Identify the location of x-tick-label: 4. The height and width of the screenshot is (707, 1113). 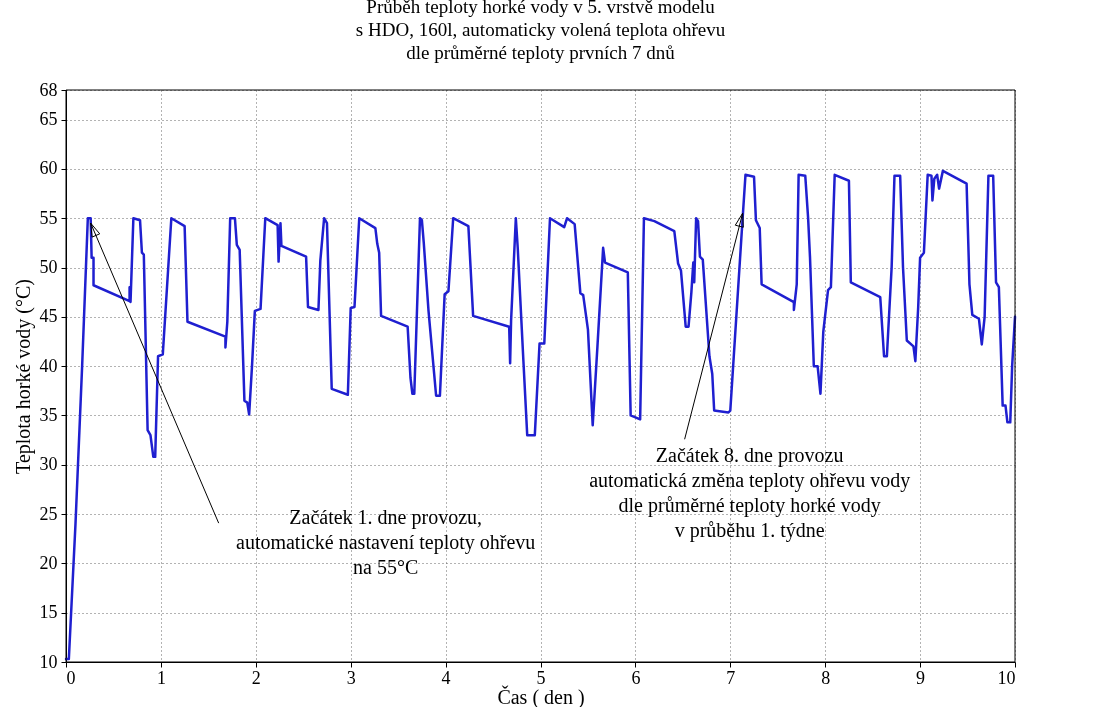
(446, 677).